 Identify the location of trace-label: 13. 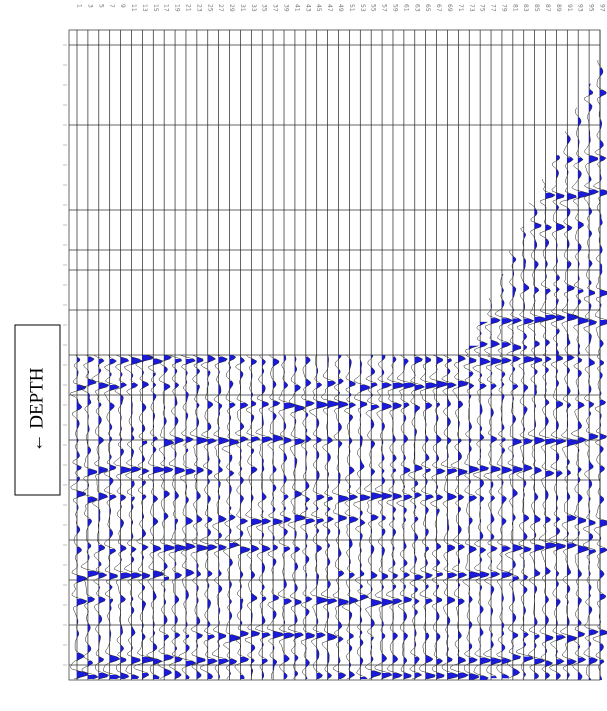
(144, 8).